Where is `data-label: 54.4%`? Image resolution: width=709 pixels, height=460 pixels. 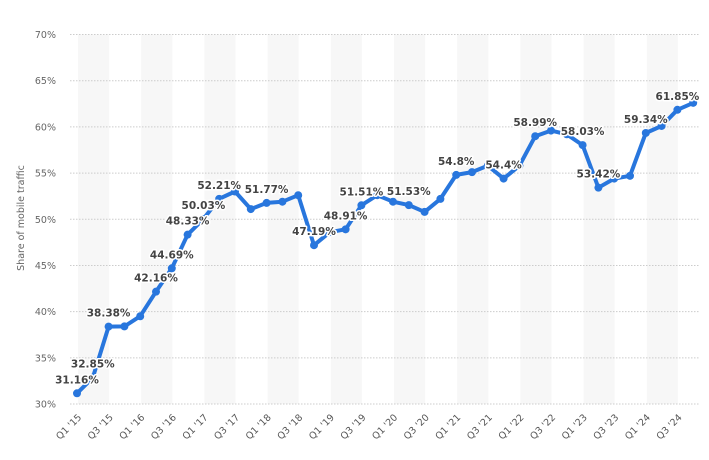
data-label: 54.4% is located at coordinates (503, 166).